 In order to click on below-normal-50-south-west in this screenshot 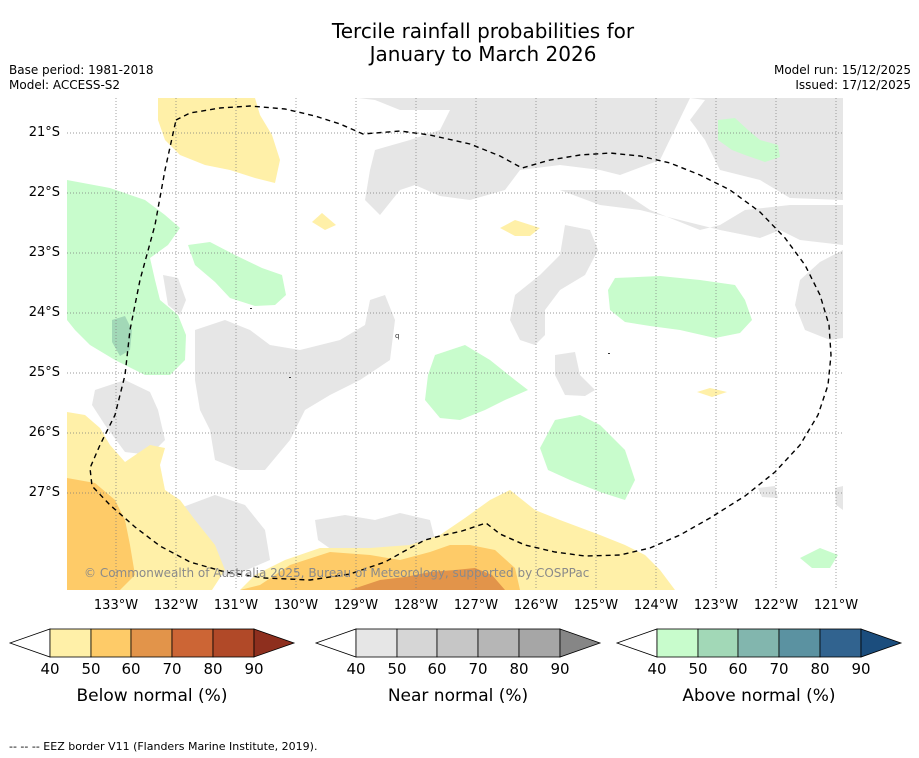, I will do `click(101, 534)`.